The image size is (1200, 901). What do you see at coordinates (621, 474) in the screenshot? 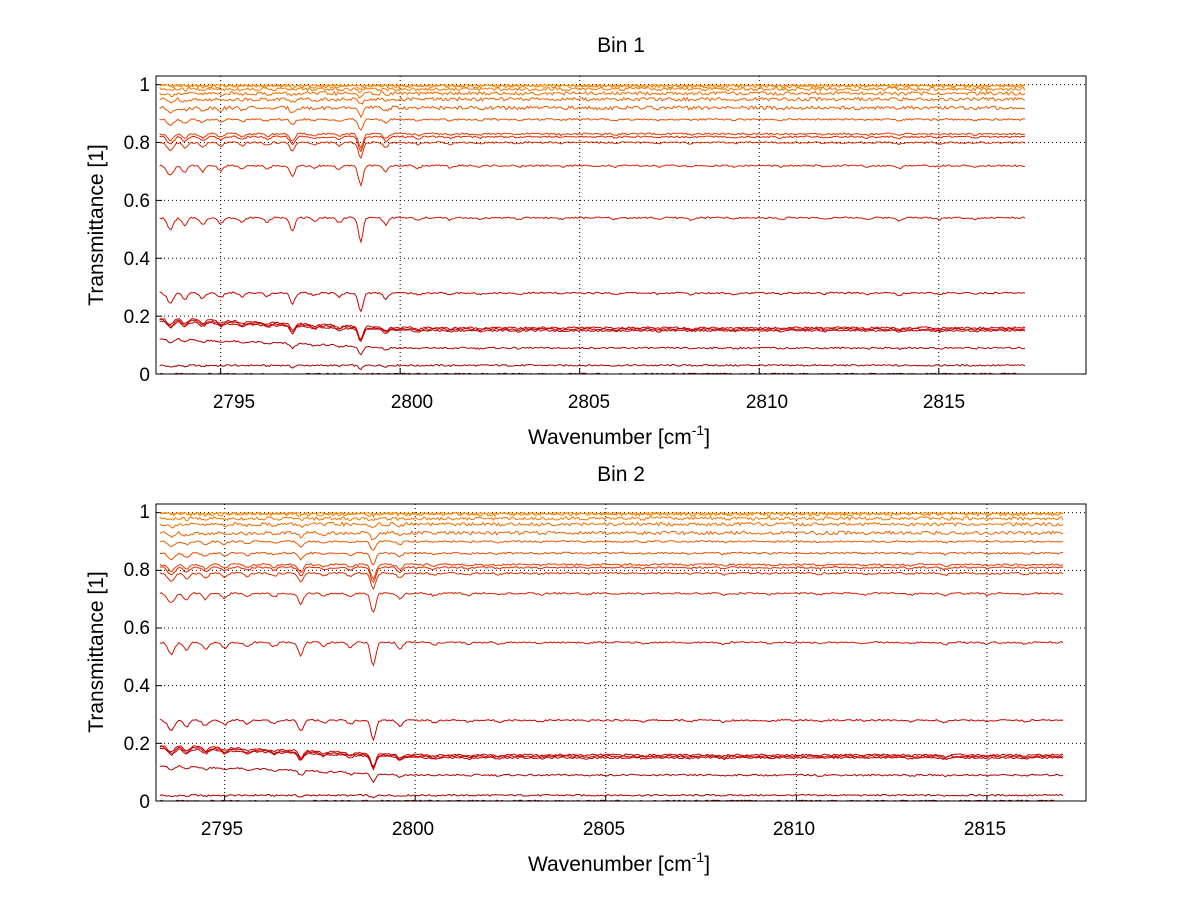
I see `panel-title: Bin 2` at bounding box center [621, 474].